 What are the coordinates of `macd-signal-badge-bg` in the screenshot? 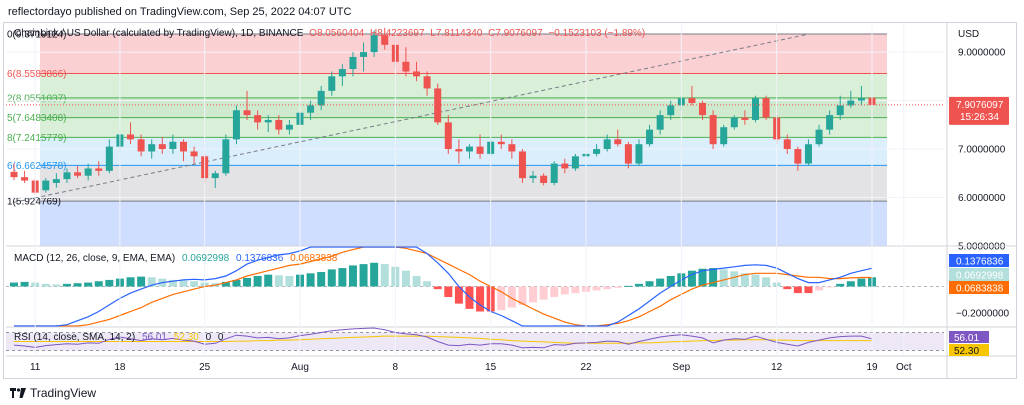 It's located at (979, 287).